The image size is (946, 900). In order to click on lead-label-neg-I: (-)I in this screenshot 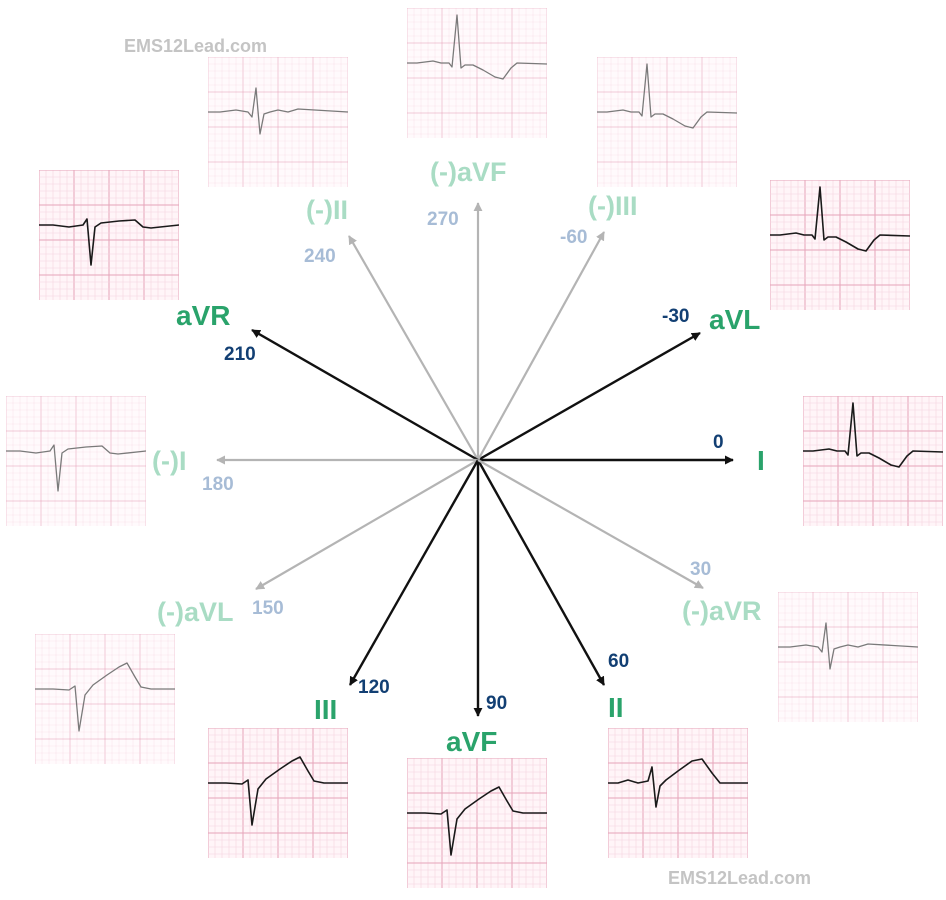, I will do `click(169, 461)`.